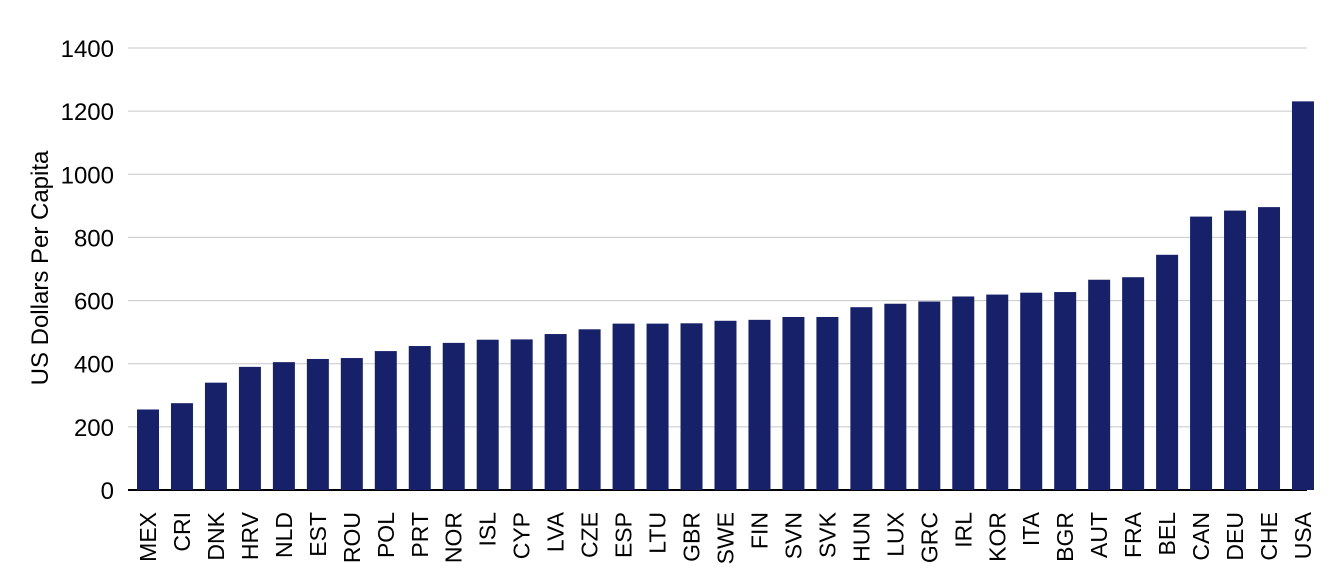  What do you see at coordinates (1133, 534) in the screenshot?
I see `x-category-label: FRA` at bounding box center [1133, 534].